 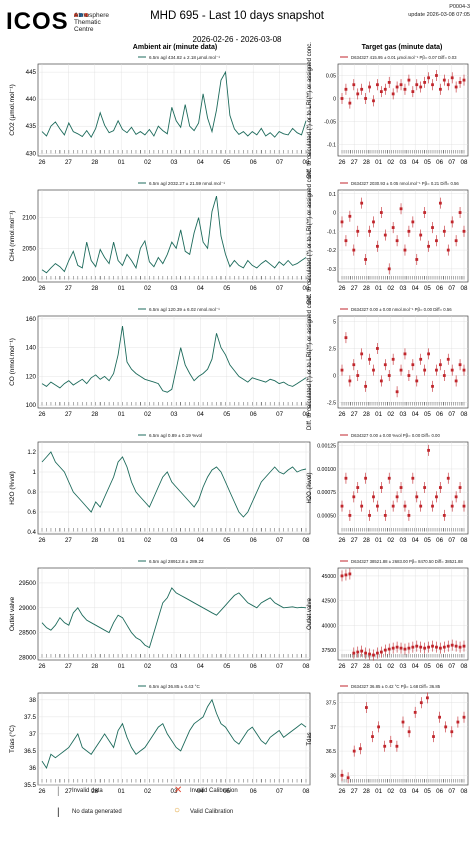 I want to click on invalid-calibration-icon: ✕, so click(x=178, y=790).